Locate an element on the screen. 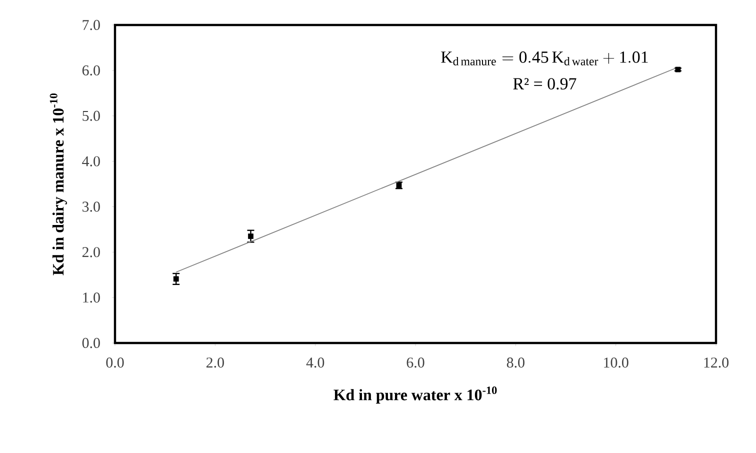 Image resolution: width=756 pixels, height=453 pixels. y-tick-label: 7.0 is located at coordinates (91, 25).